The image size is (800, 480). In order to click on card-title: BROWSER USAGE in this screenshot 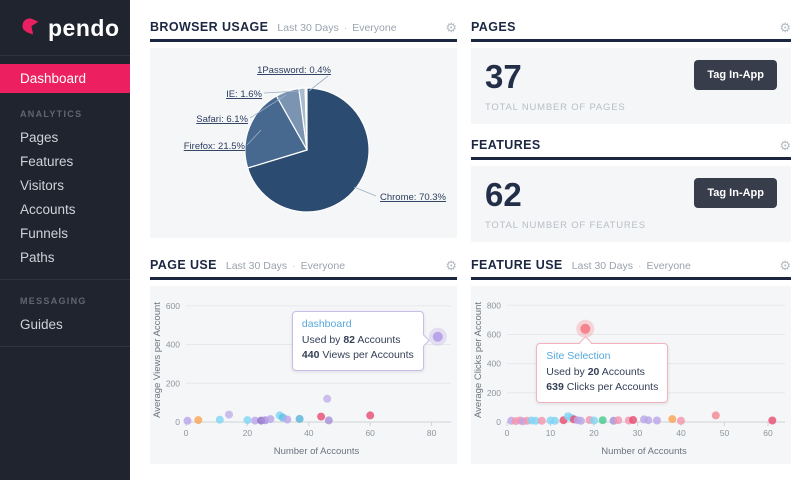, I will do `click(209, 27)`.